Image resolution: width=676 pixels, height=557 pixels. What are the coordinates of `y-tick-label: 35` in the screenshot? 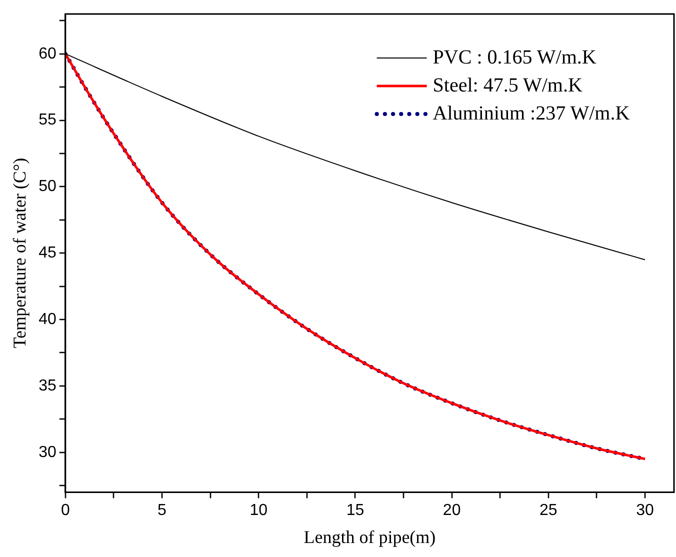 It's located at (47, 385).